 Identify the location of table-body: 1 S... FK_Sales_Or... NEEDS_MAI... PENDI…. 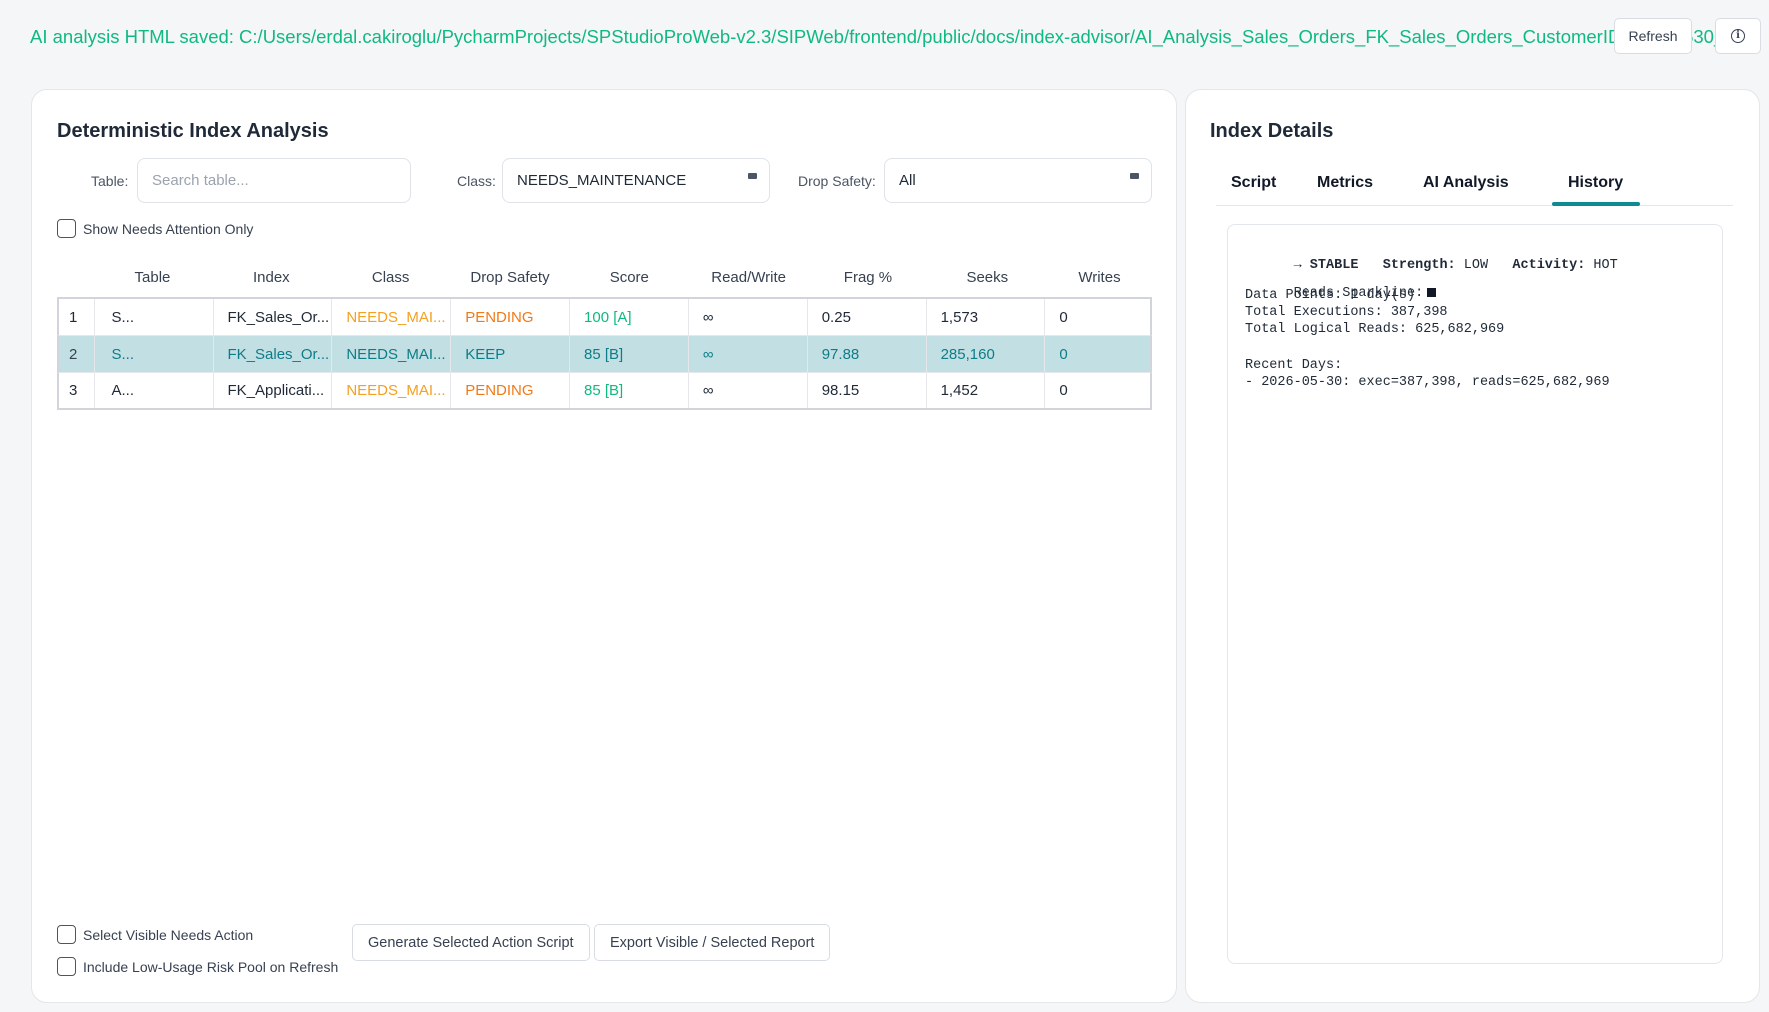
(604, 353).